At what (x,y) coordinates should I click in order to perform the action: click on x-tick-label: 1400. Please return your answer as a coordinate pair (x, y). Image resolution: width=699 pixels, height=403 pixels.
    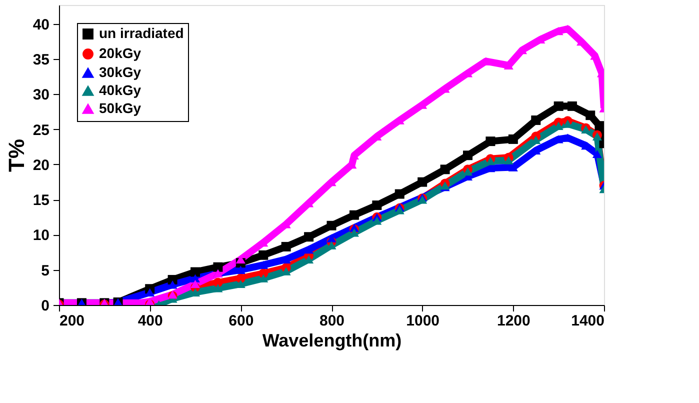
    Looking at the image, I should click on (587, 321).